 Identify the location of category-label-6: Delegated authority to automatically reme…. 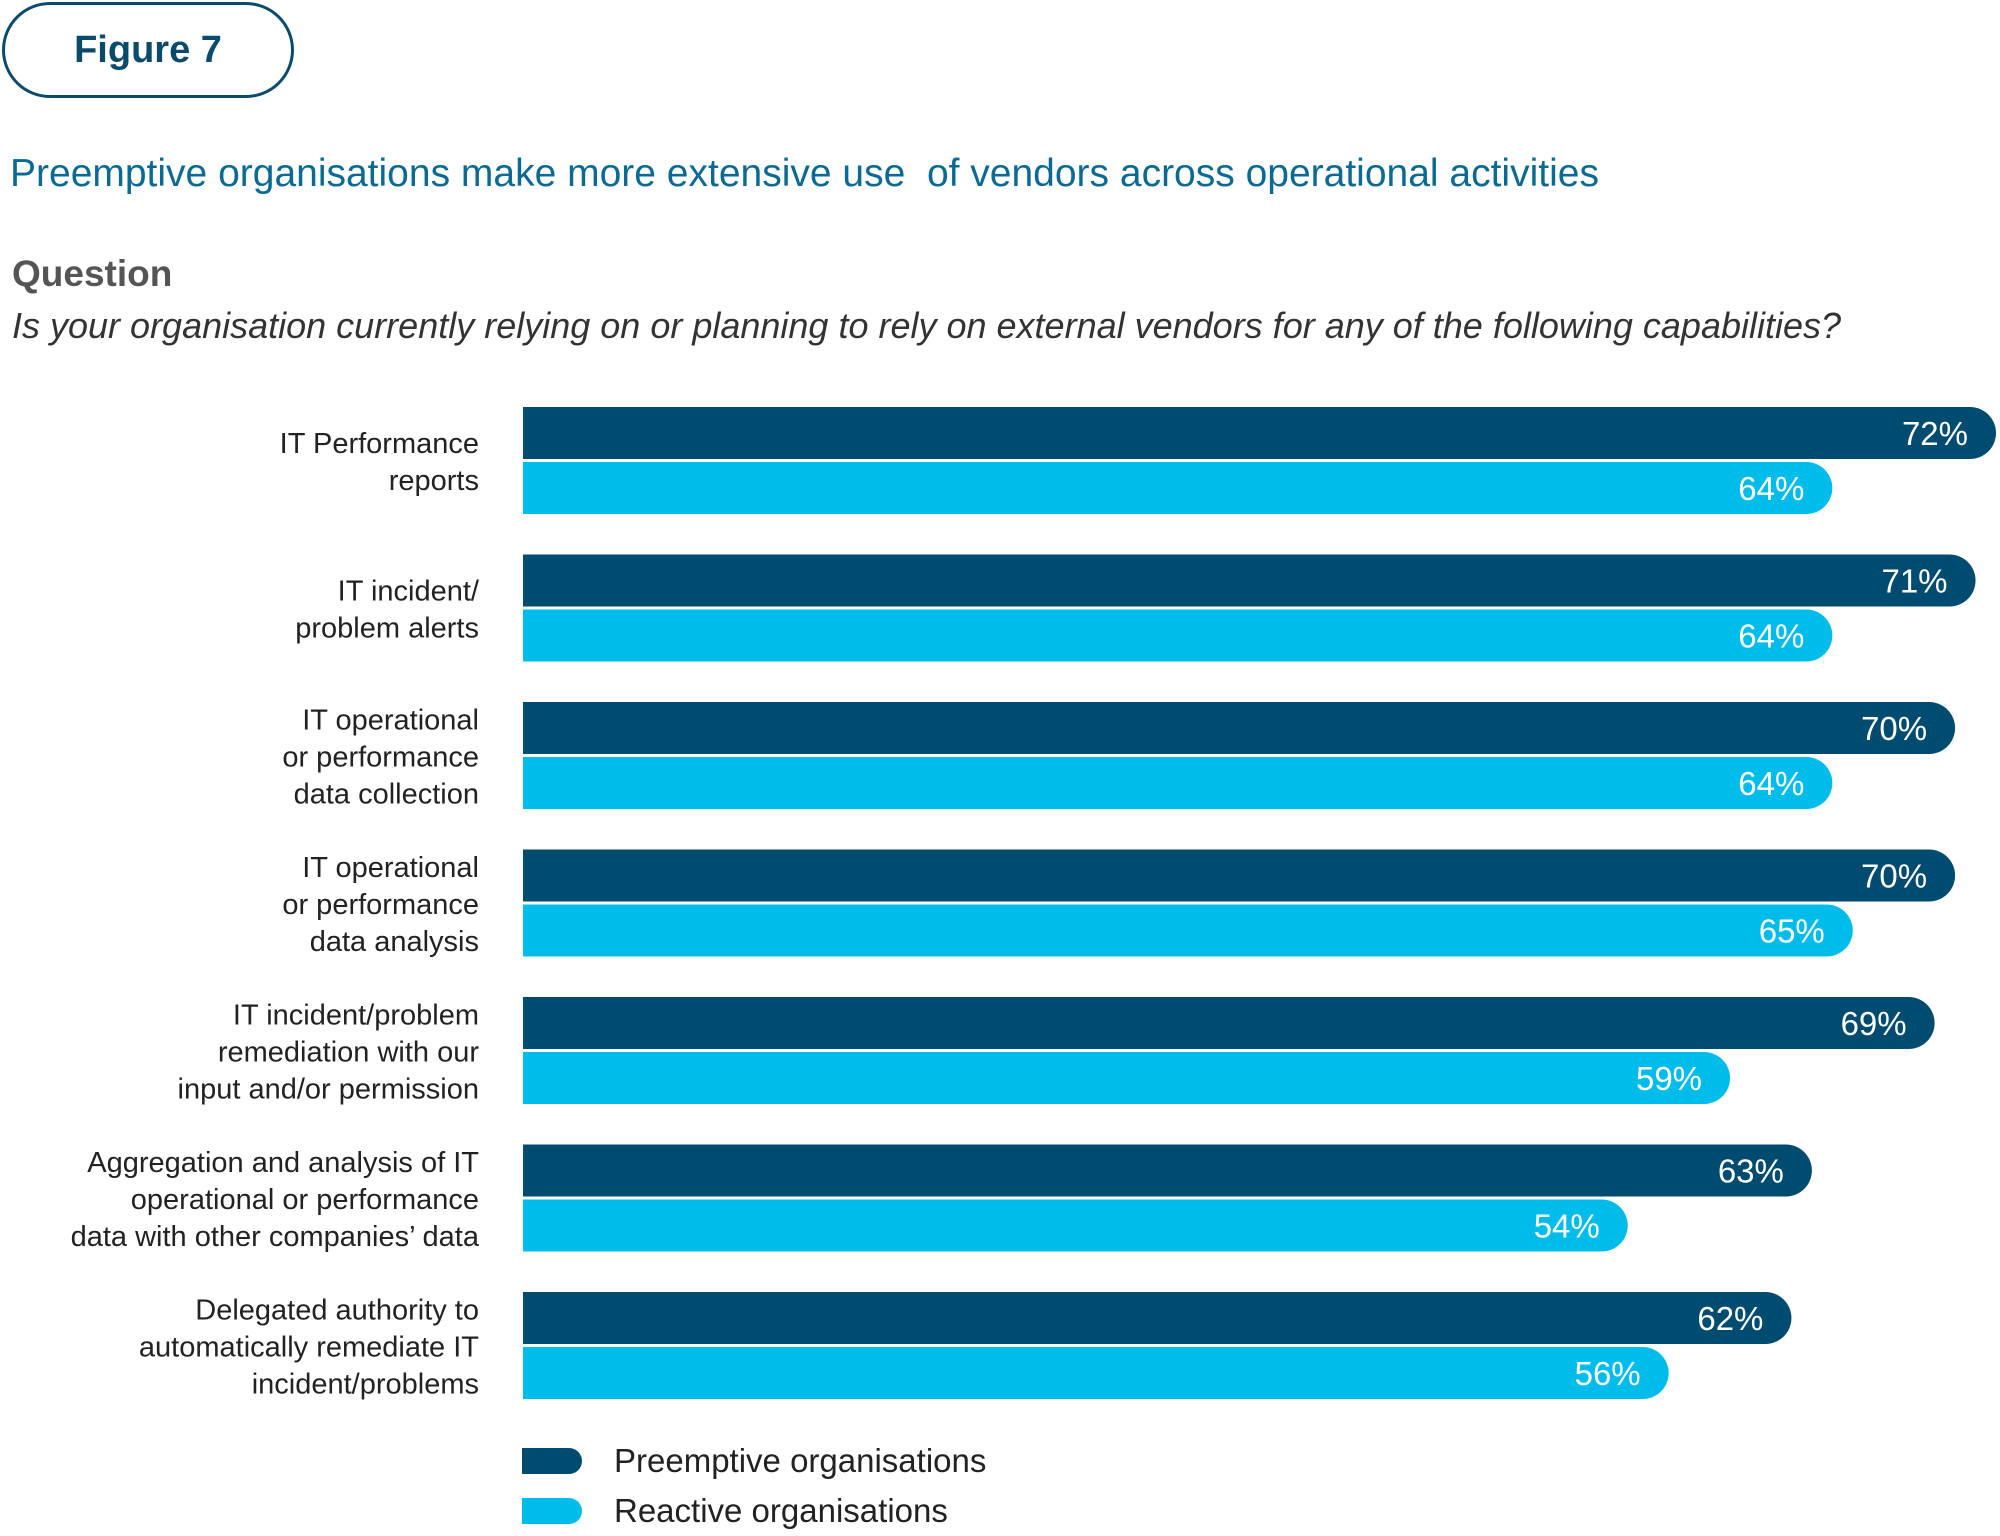
(309, 1348).